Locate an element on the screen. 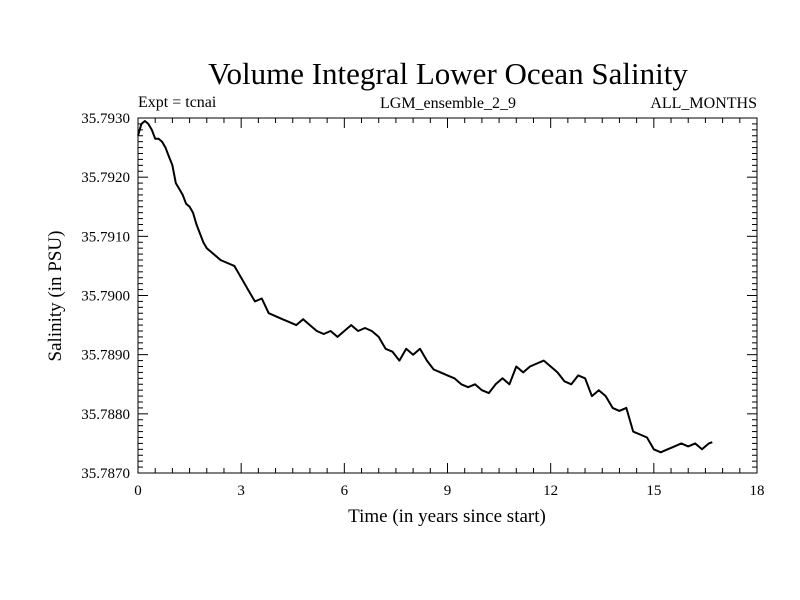 This screenshot has width=800, height=600. subtitle-months: ALL_MONTHS is located at coordinates (703, 103).